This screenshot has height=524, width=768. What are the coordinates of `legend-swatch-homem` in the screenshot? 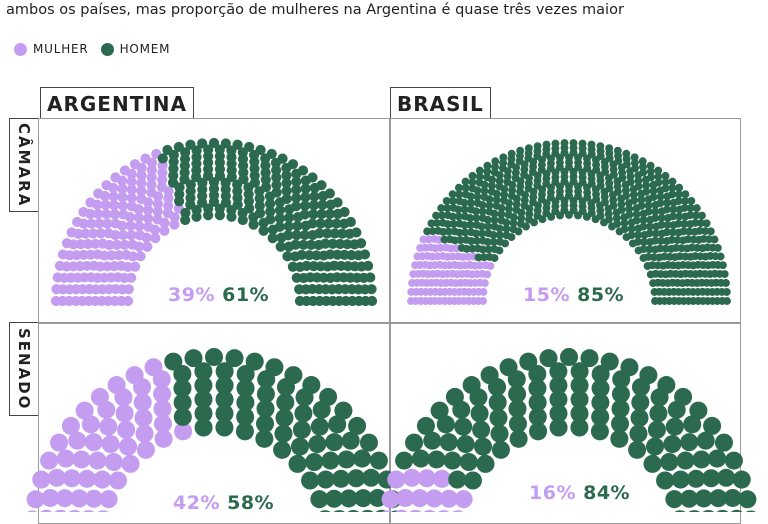 It's located at (107, 49).